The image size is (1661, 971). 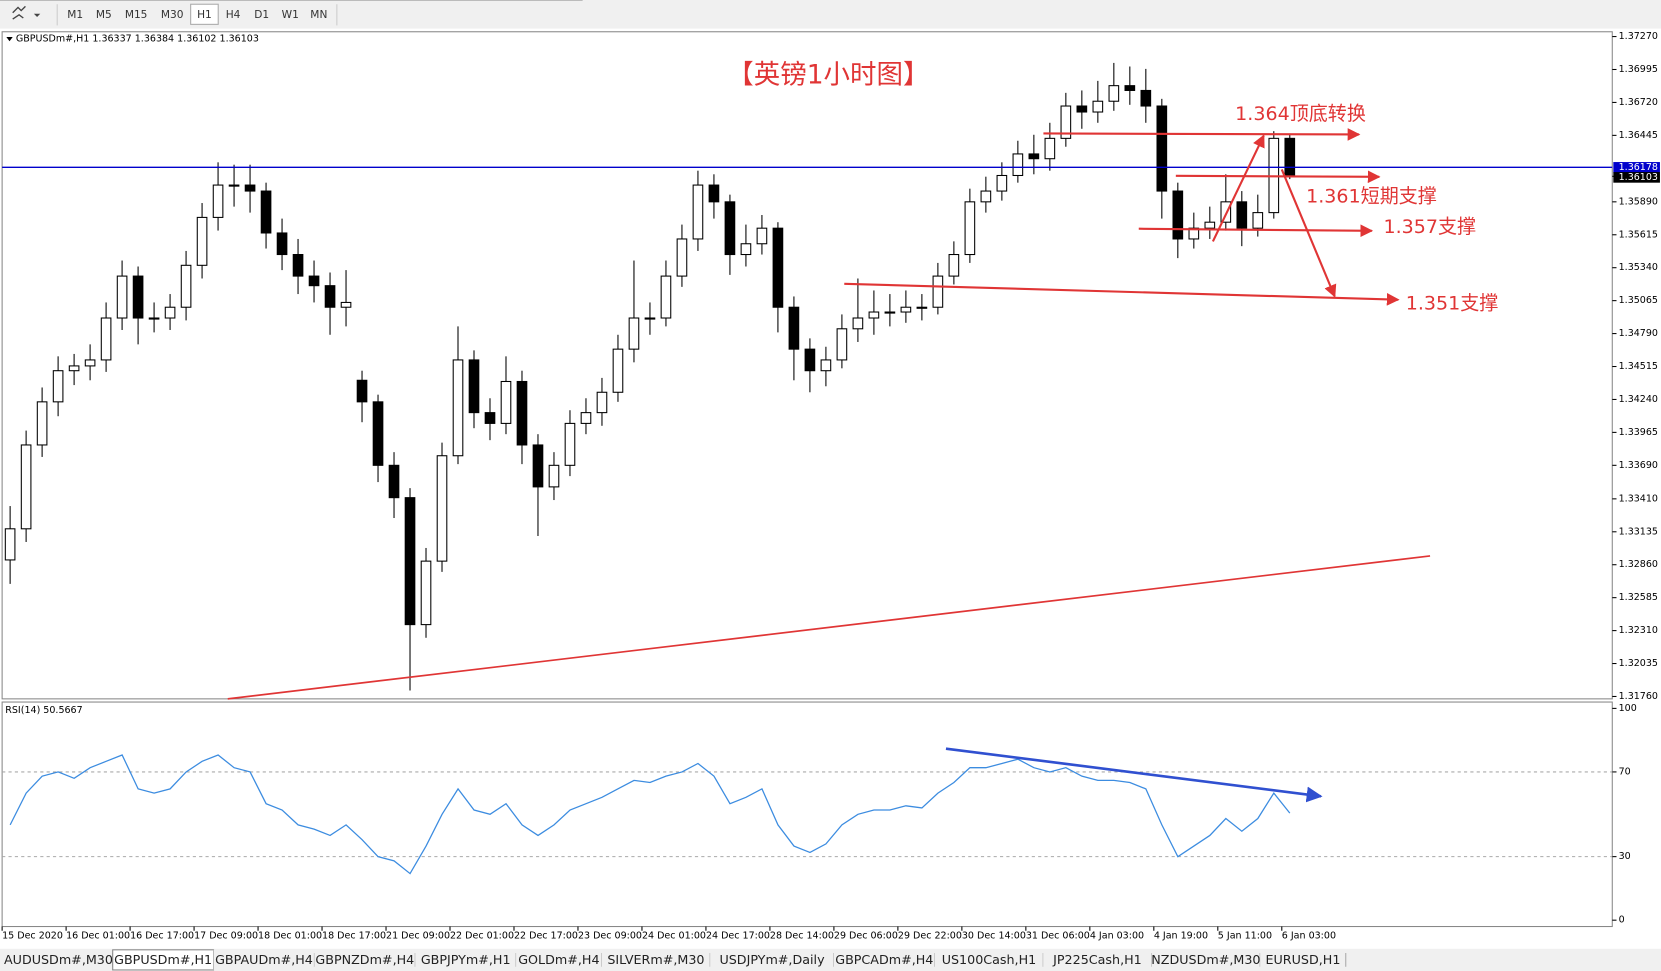 What do you see at coordinates (104, 15) in the screenshot?
I see `toolbar-button: M5` at bounding box center [104, 15].